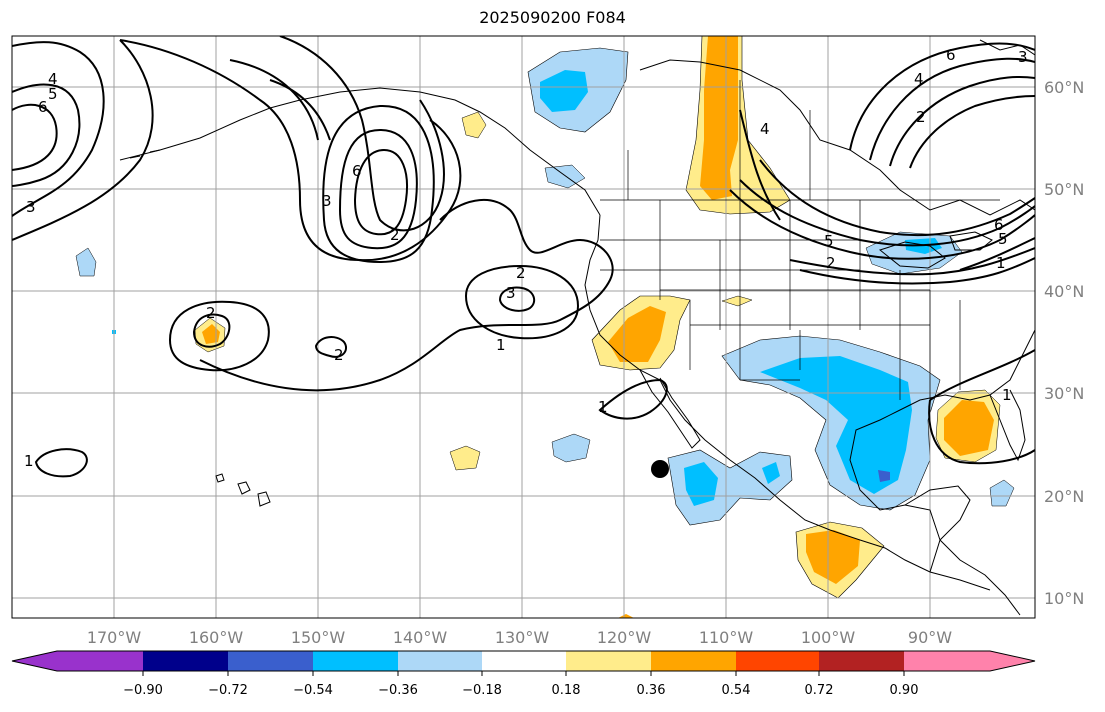 The width and height of the screenshot is (1105, 712). I want to click on latitude-labels: 60°N 50°N 40°N 30°N 20°N 10°N, so click(1064, 343).